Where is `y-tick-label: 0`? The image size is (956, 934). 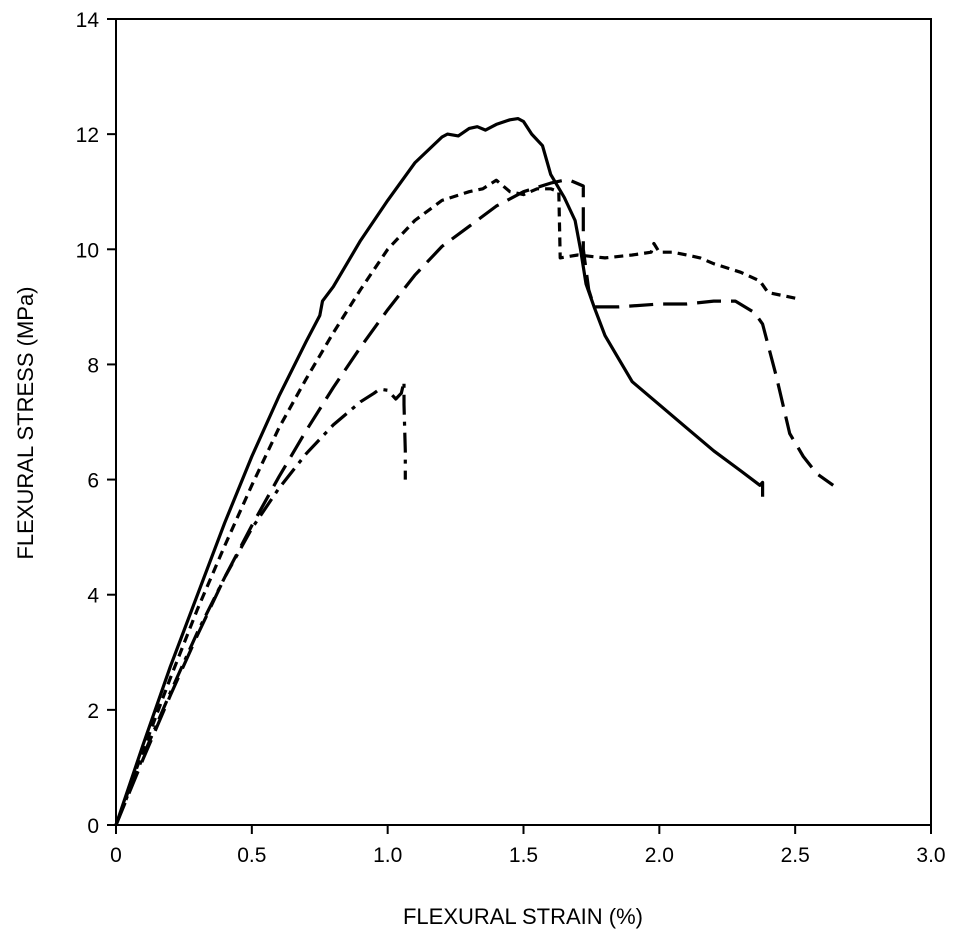 y-tick-label: 0 is located at coordinates (93, 826).